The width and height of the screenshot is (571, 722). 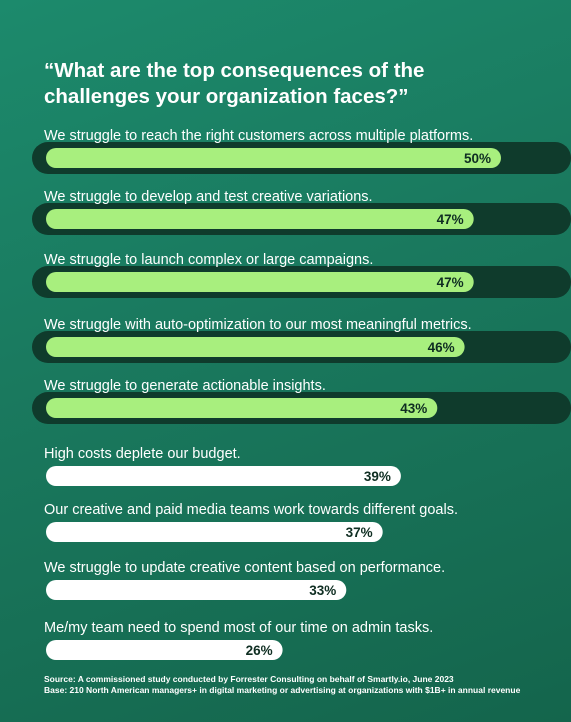 I want to click on value-label: 37%, so click(x=359, y=532).